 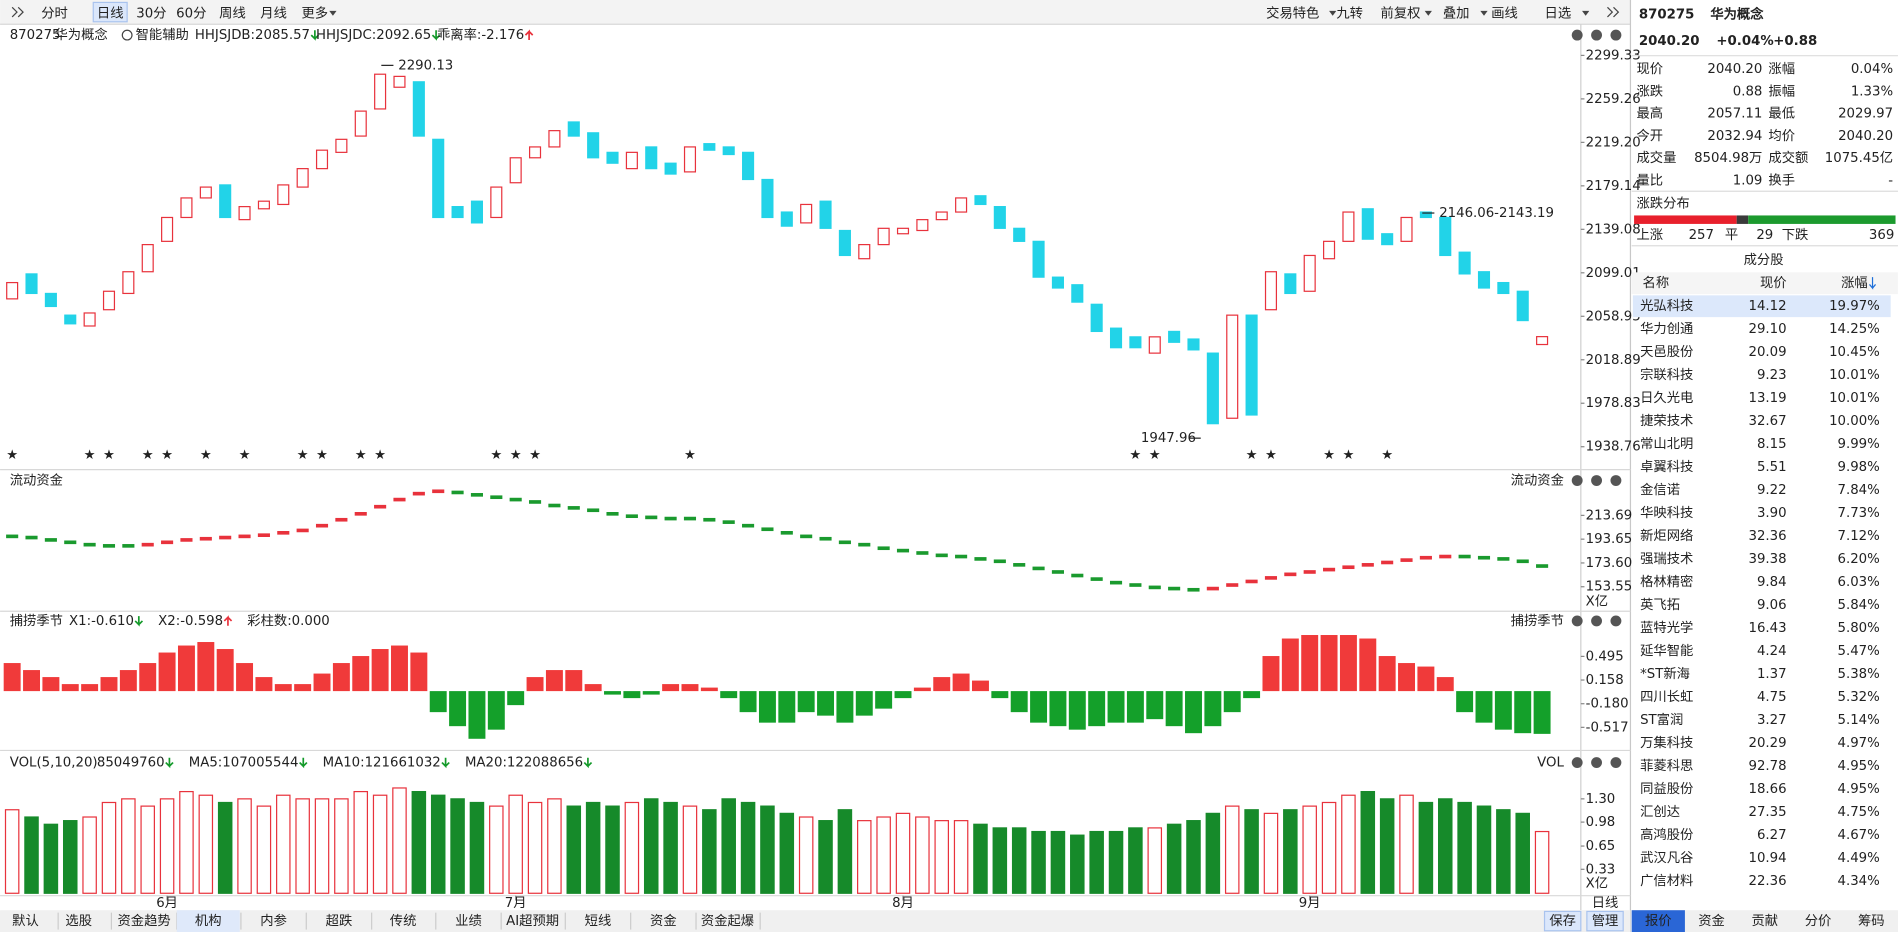 What do you see at coordinates (1666, 651) in the screenshot?
I see `stock-name: 延华智能` at bounding box center [1666, 651].